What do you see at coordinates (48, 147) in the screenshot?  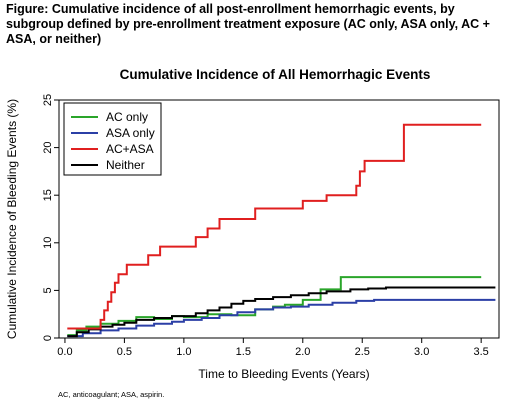 I see `y-tick-label: 20` at bounding box center [48, 147].